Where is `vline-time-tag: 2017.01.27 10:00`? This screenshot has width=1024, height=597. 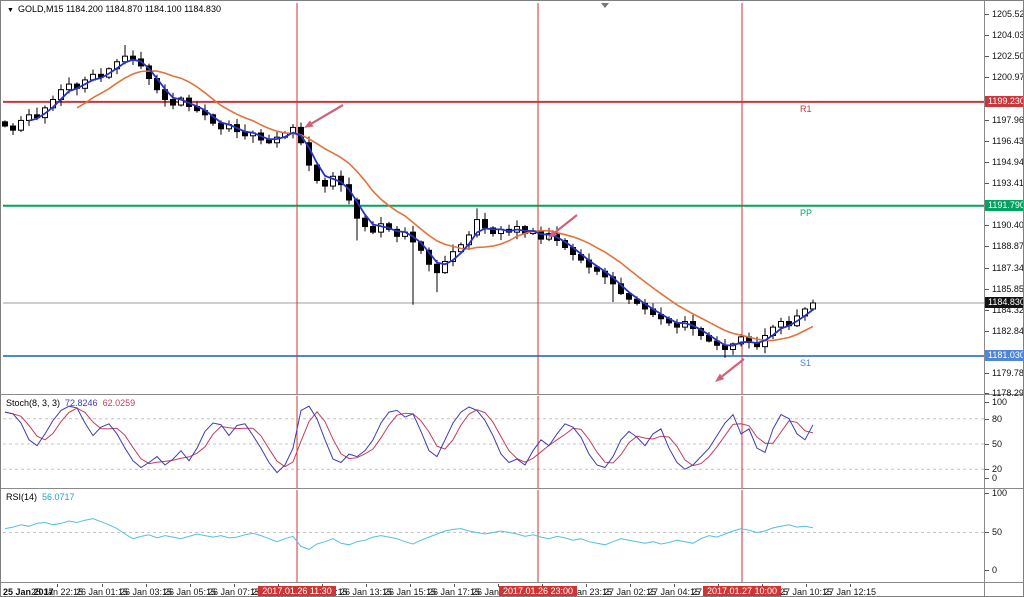
vline-time-tag: 2017.01.27 10:00 is located at coordinates (742, 591).